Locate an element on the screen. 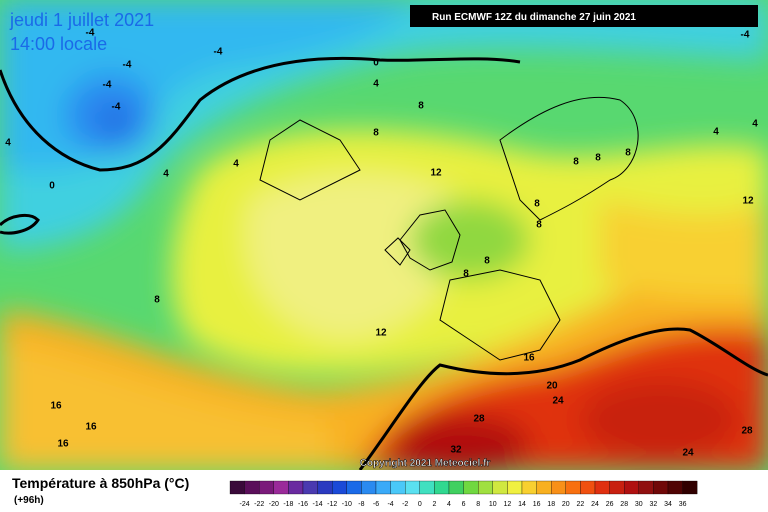 The image size is (768, 512). legend-label: -8 is located at coordinates (361, 504).